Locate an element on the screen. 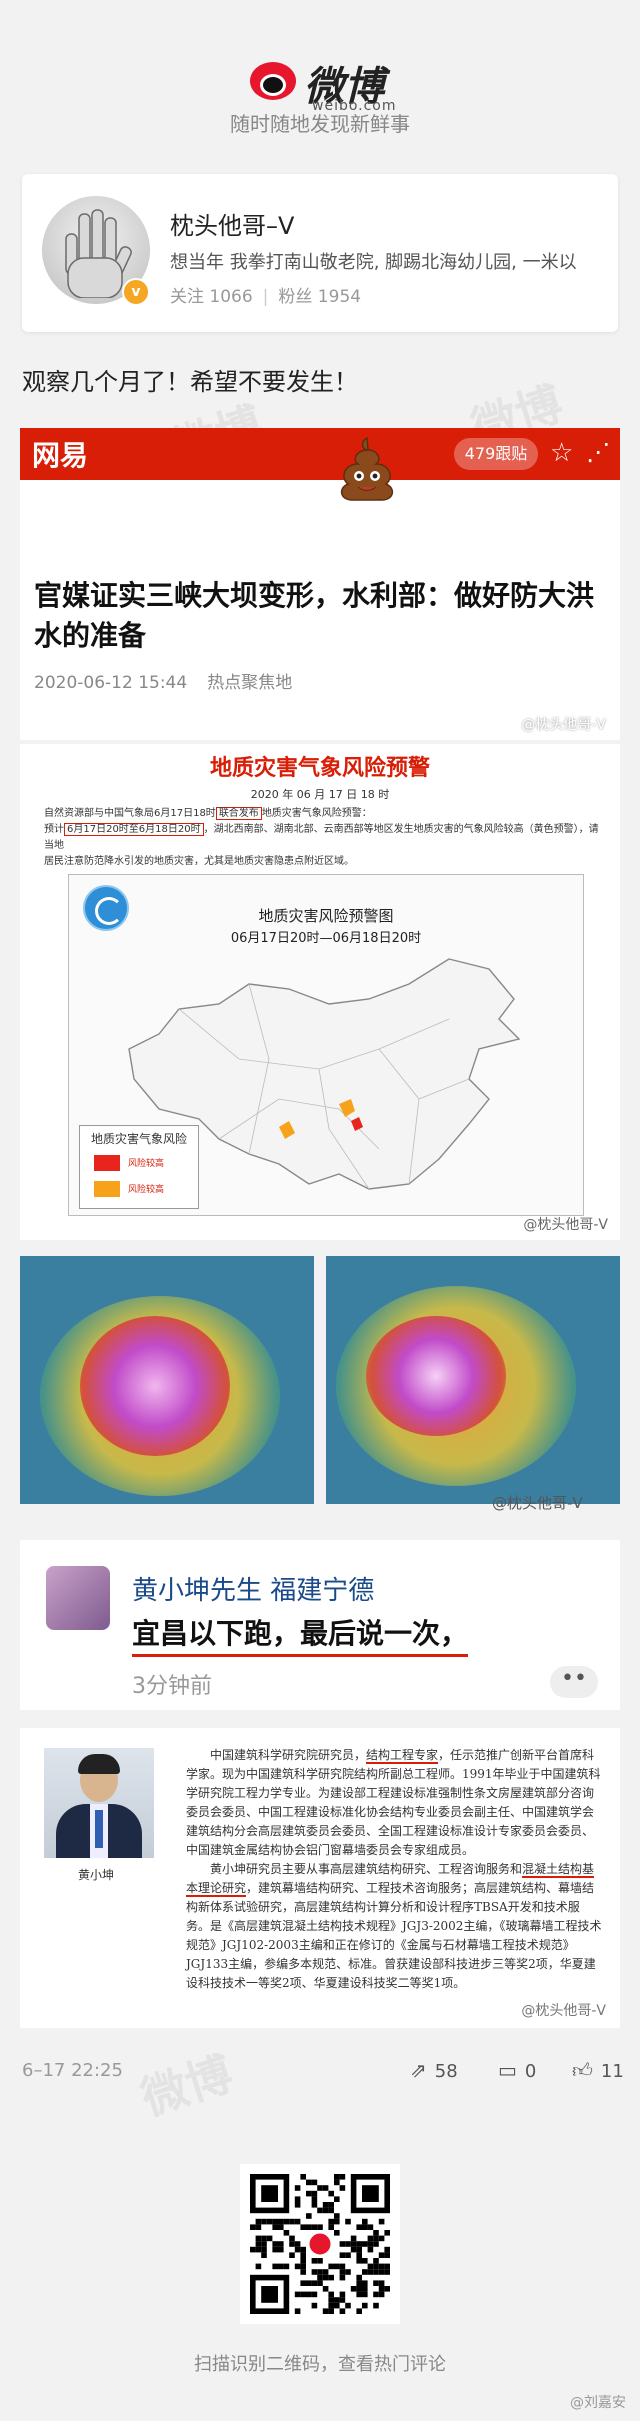 The height and width of the screenshot is (2421, 640). warning-watermark: @枕头他哥-V is located at coordinates (565, 1225).